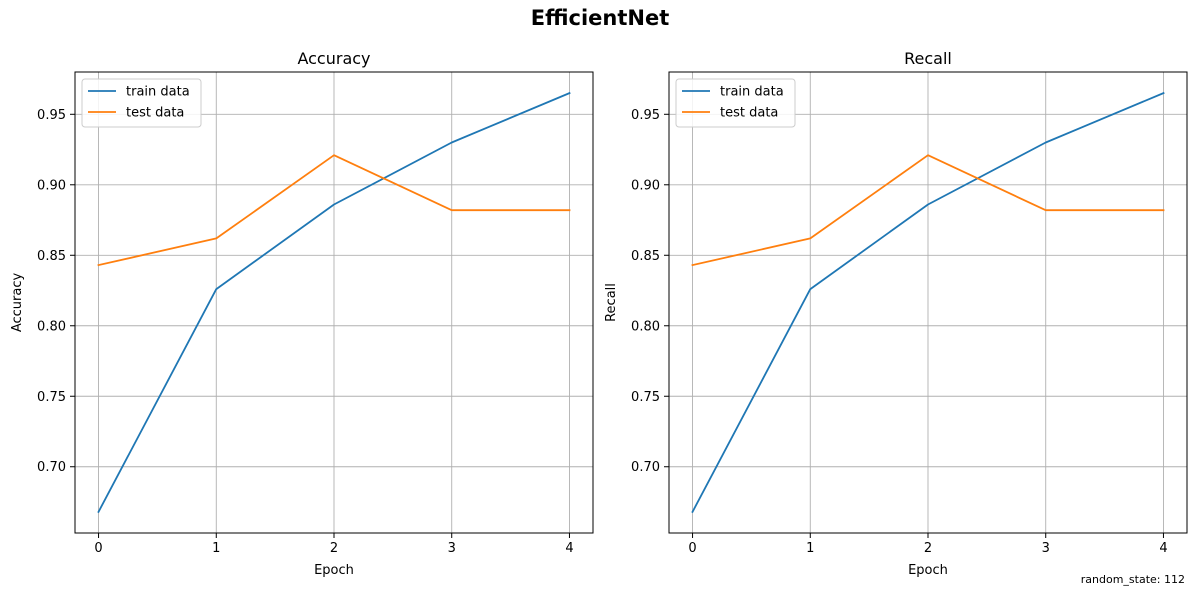 This screenshot has height=600, width=1200. What do you see at coordinates (17, 303) in the screenshot?
I see `y-axis-label: Accuracy` at bounding box center [17, 303].